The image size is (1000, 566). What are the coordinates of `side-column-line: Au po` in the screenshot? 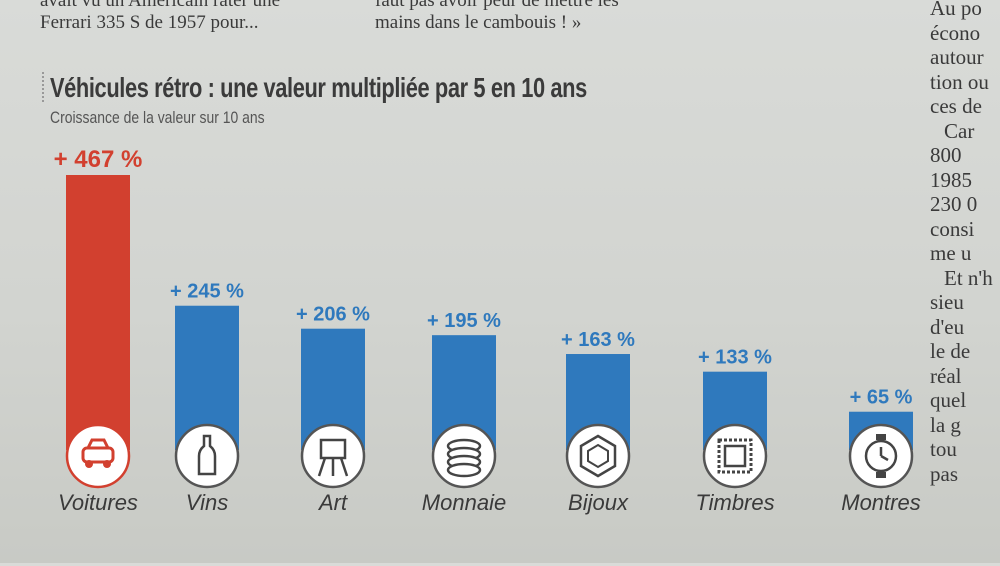 It's located at (956, 10).